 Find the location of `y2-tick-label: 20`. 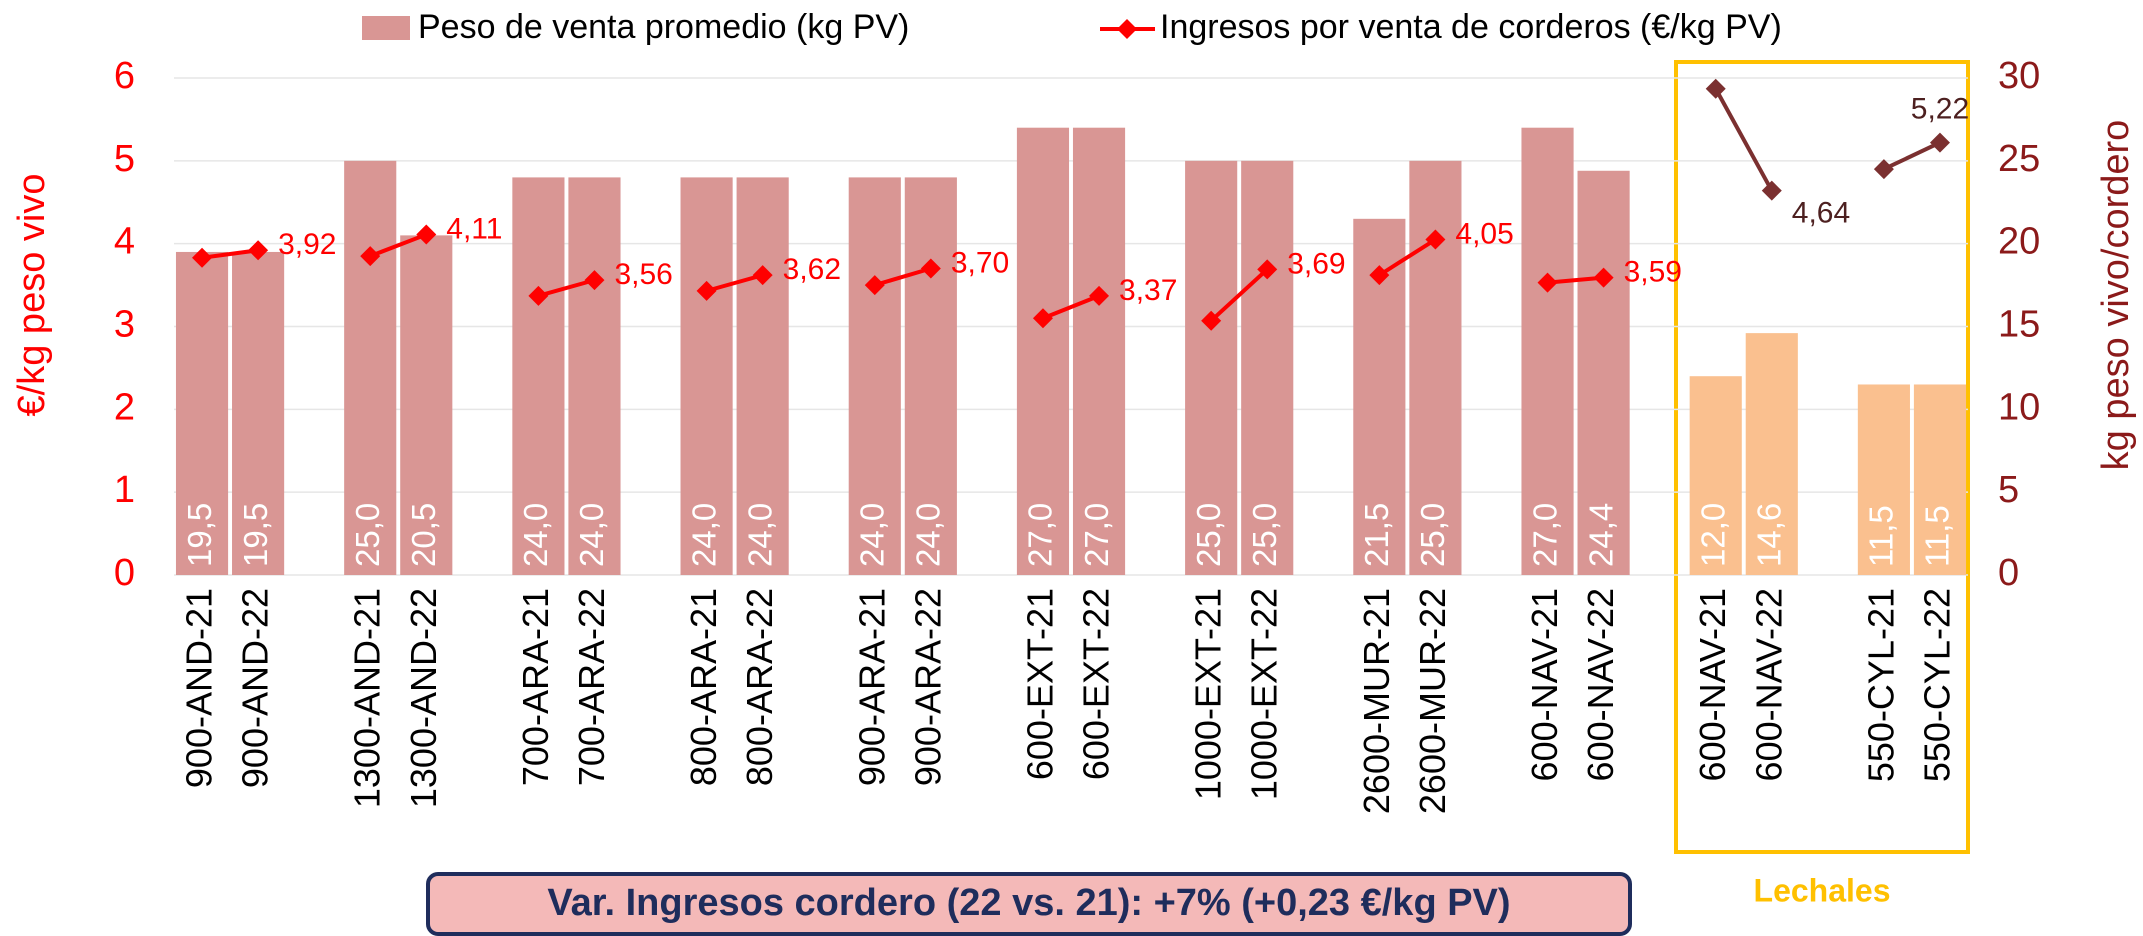

y2-tick-label: 20 is located at coordinates (2019, 242).